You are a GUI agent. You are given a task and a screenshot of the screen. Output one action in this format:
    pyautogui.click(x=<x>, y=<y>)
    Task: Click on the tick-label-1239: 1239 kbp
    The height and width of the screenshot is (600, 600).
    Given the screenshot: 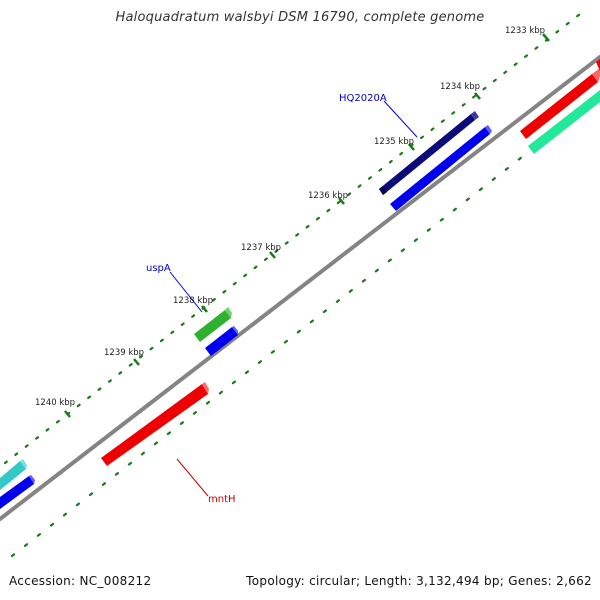 What is the action you would take?
    pyautogui.click(x=124, y=353)
    